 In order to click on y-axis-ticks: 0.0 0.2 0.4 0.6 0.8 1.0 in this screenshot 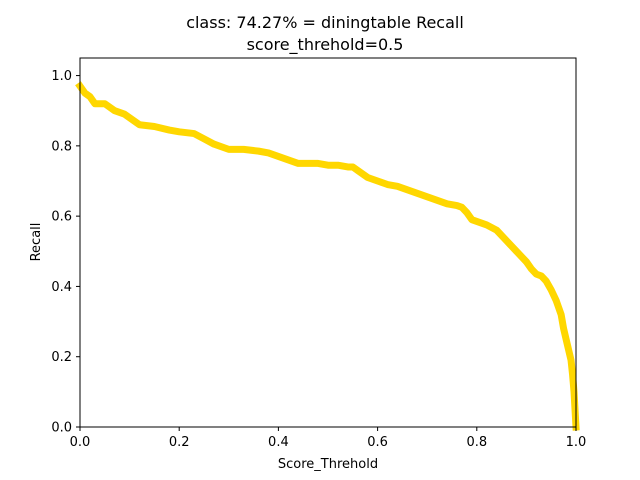, I will do `click(65, 252)`.